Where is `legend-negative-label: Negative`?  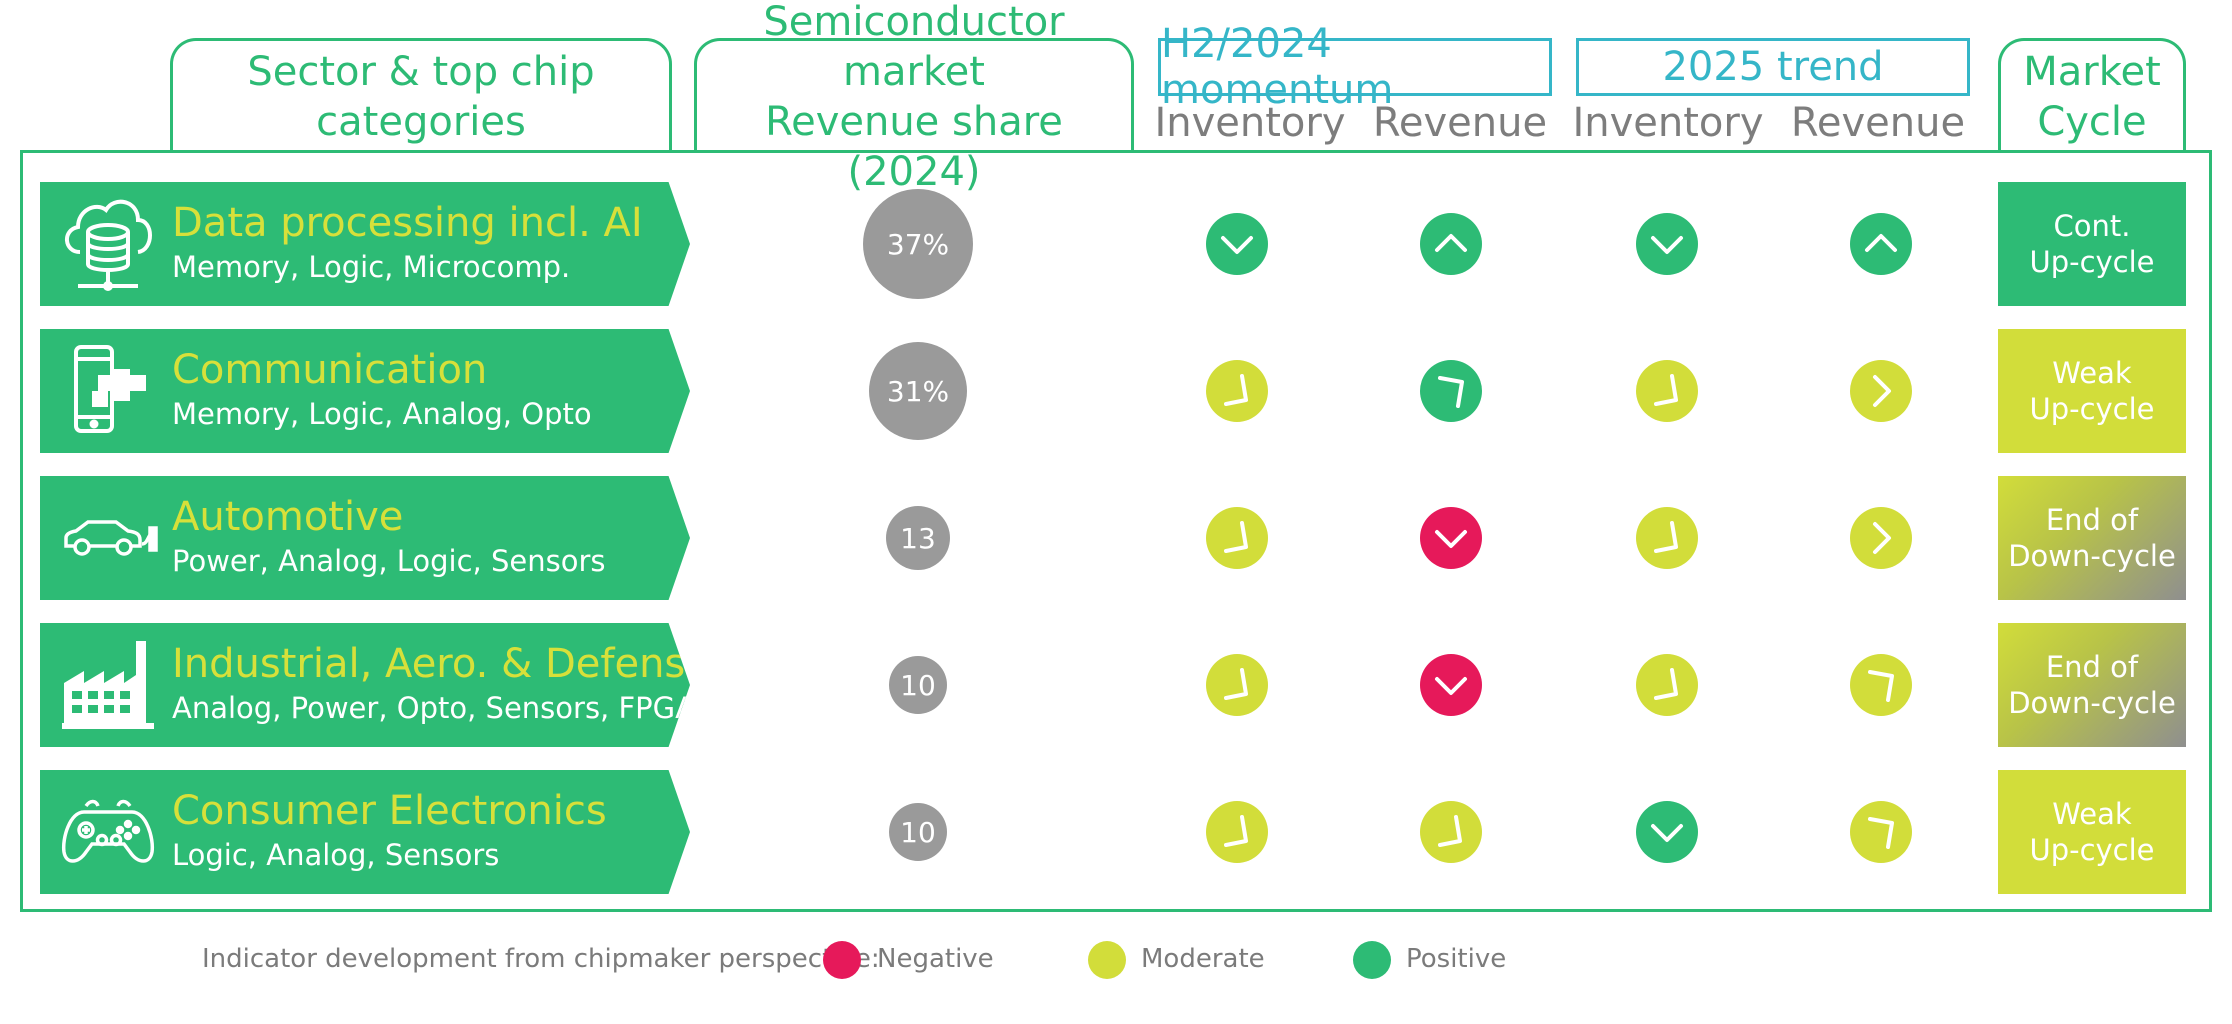
legend-negative-label: Negative is located at coordinates (935, 959).